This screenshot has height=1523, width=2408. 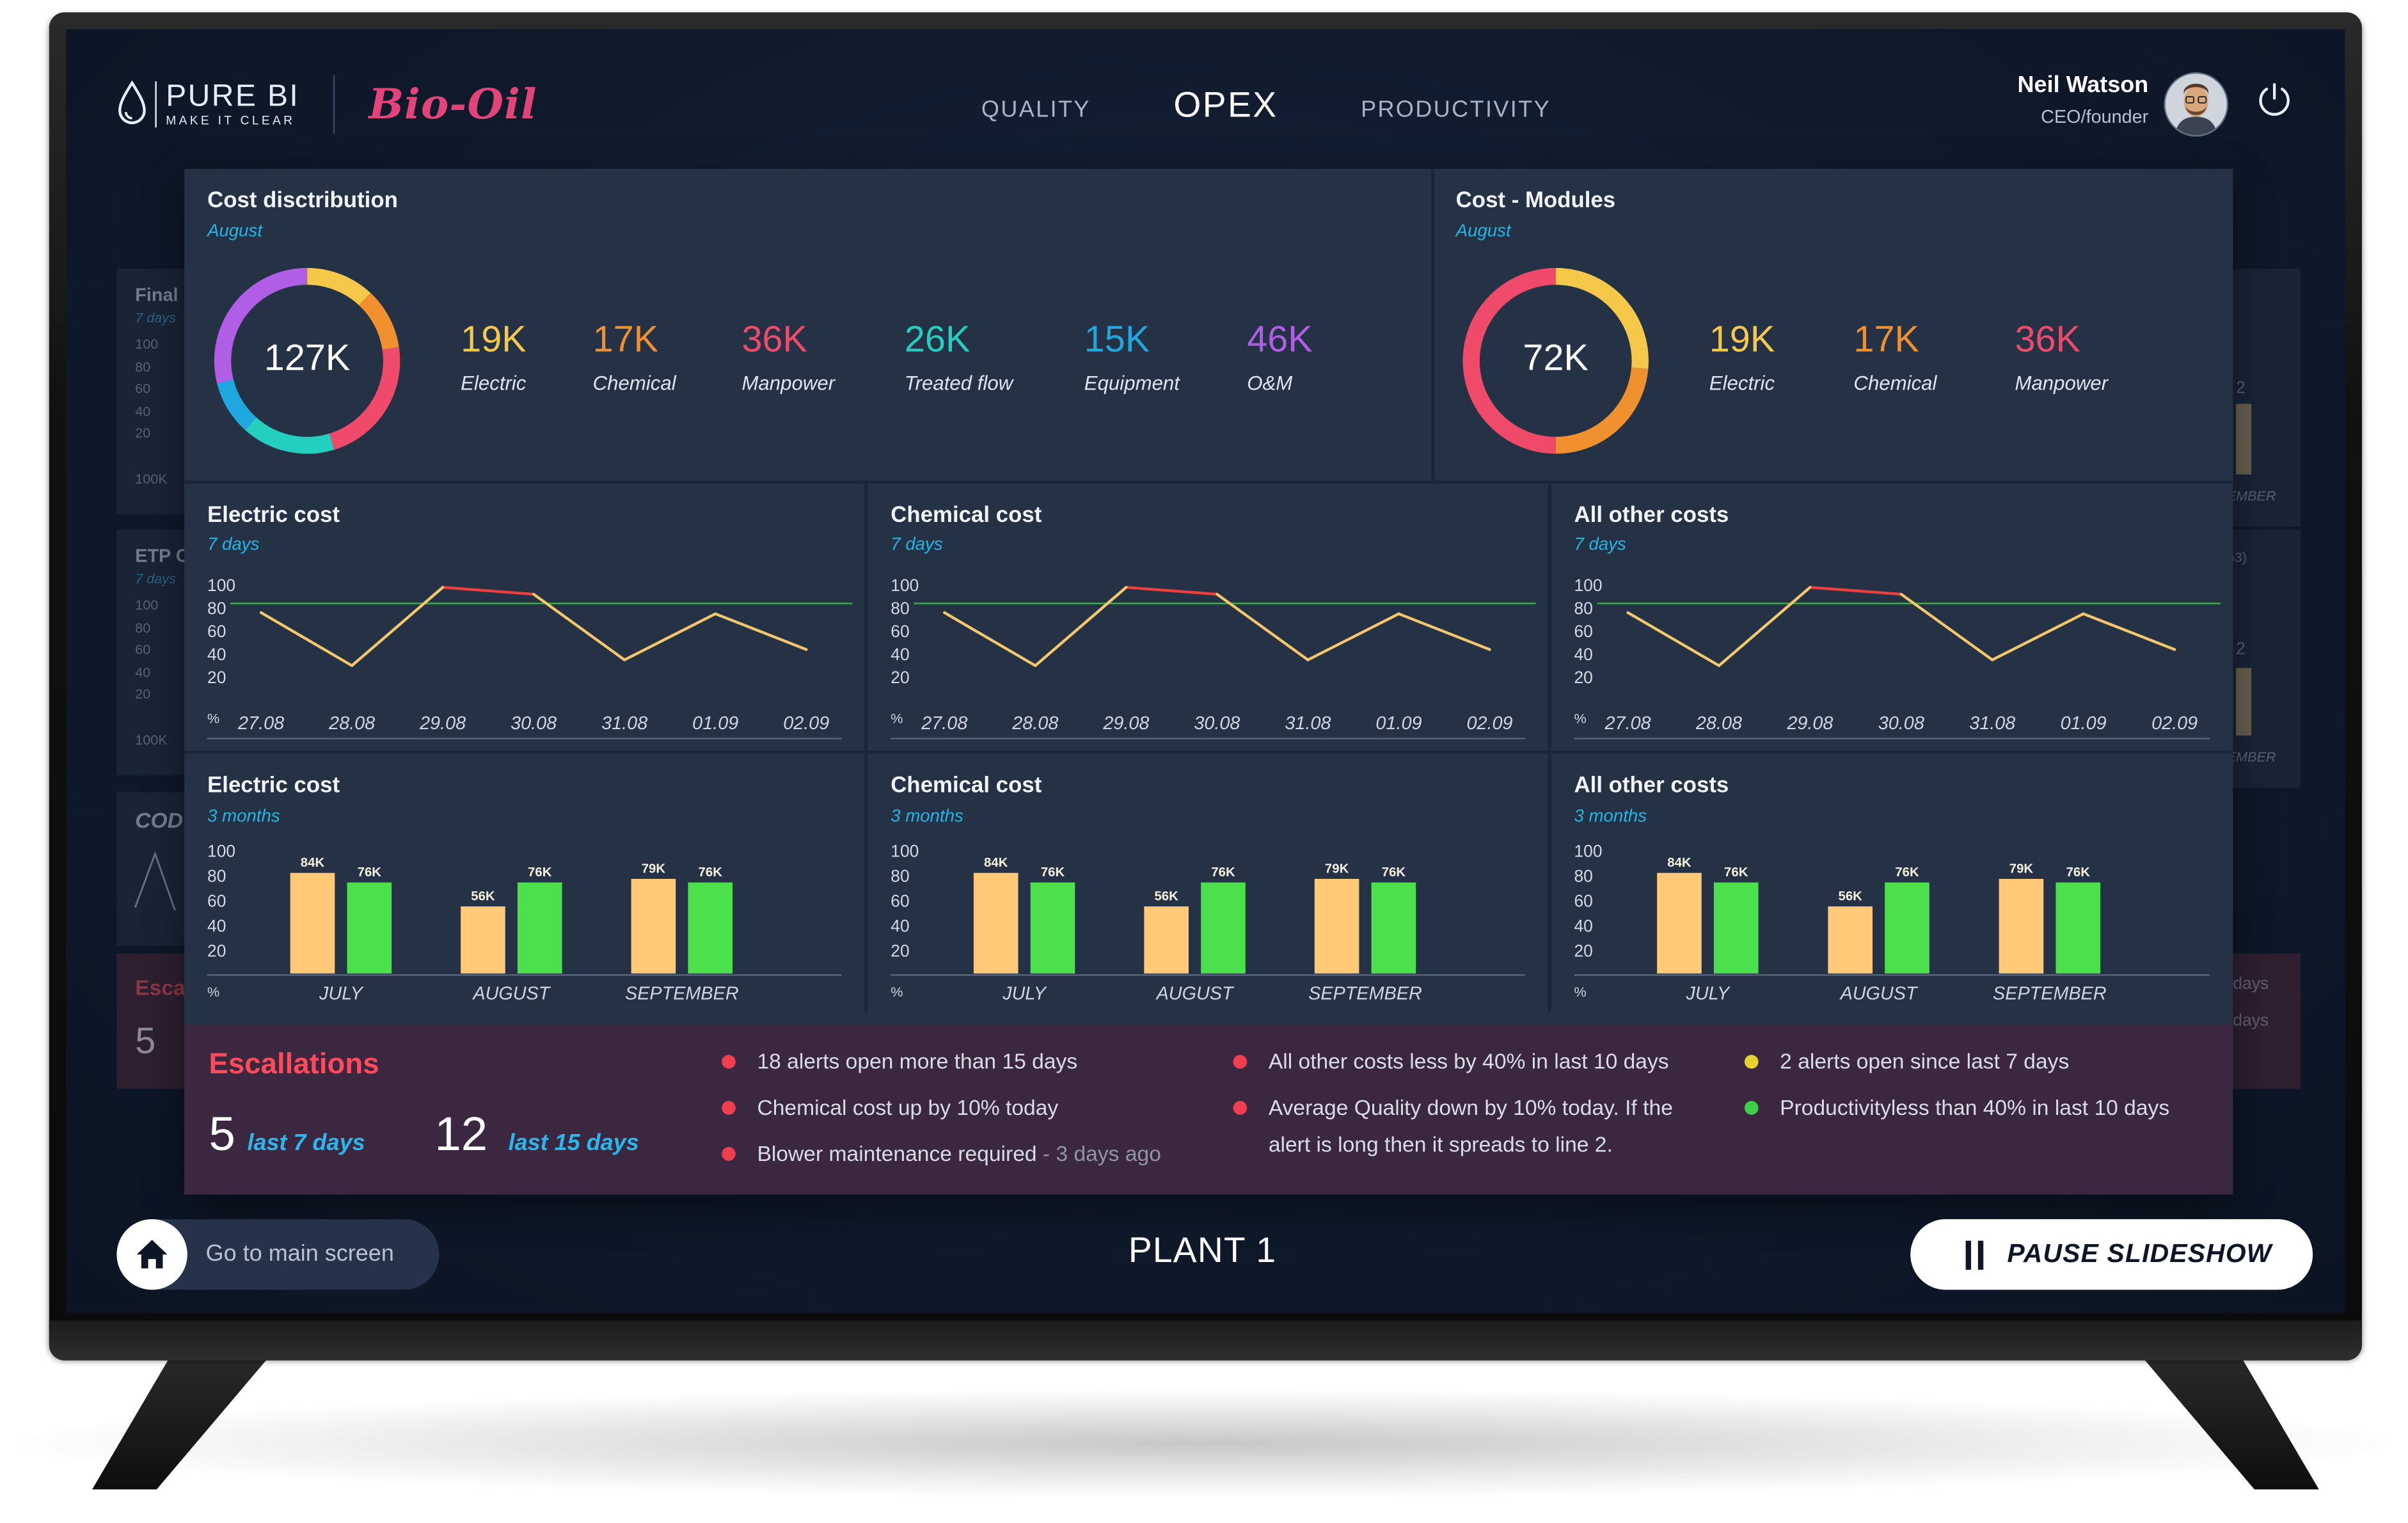 What do you see at coordinates (222, 1134) in the screenshot?
I see `escalations-count-7d: 5` at bounding box center [222, 1134].